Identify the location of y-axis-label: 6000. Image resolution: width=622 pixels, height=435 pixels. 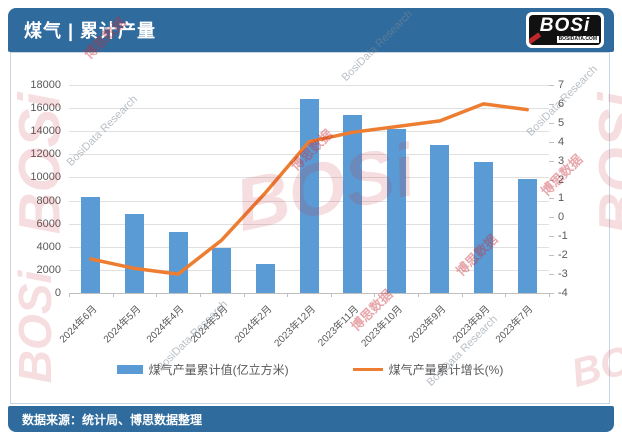
(48, 223).